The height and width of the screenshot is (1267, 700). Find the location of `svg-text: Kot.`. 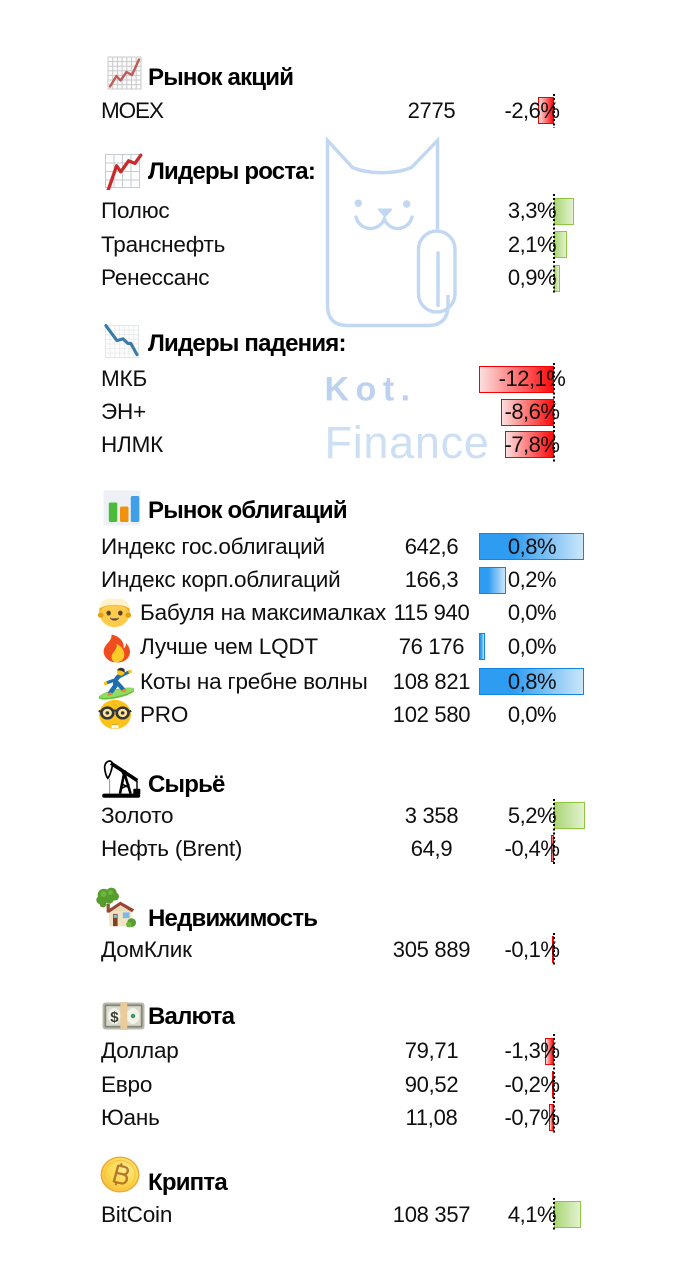

svg-text: Kot. is located at coordinates (371, 390).